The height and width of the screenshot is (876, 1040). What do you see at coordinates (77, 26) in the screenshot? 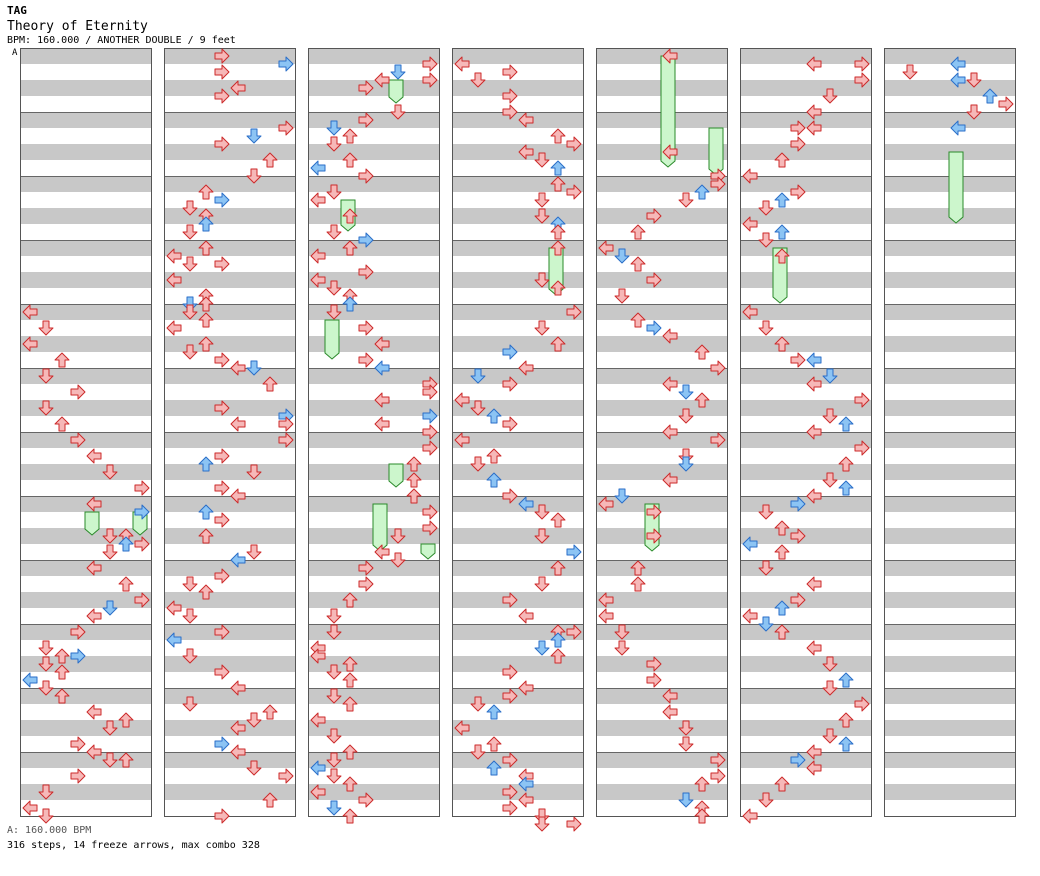
I see `song-title: Theory of Eternity` at bounding box center [77, 26].